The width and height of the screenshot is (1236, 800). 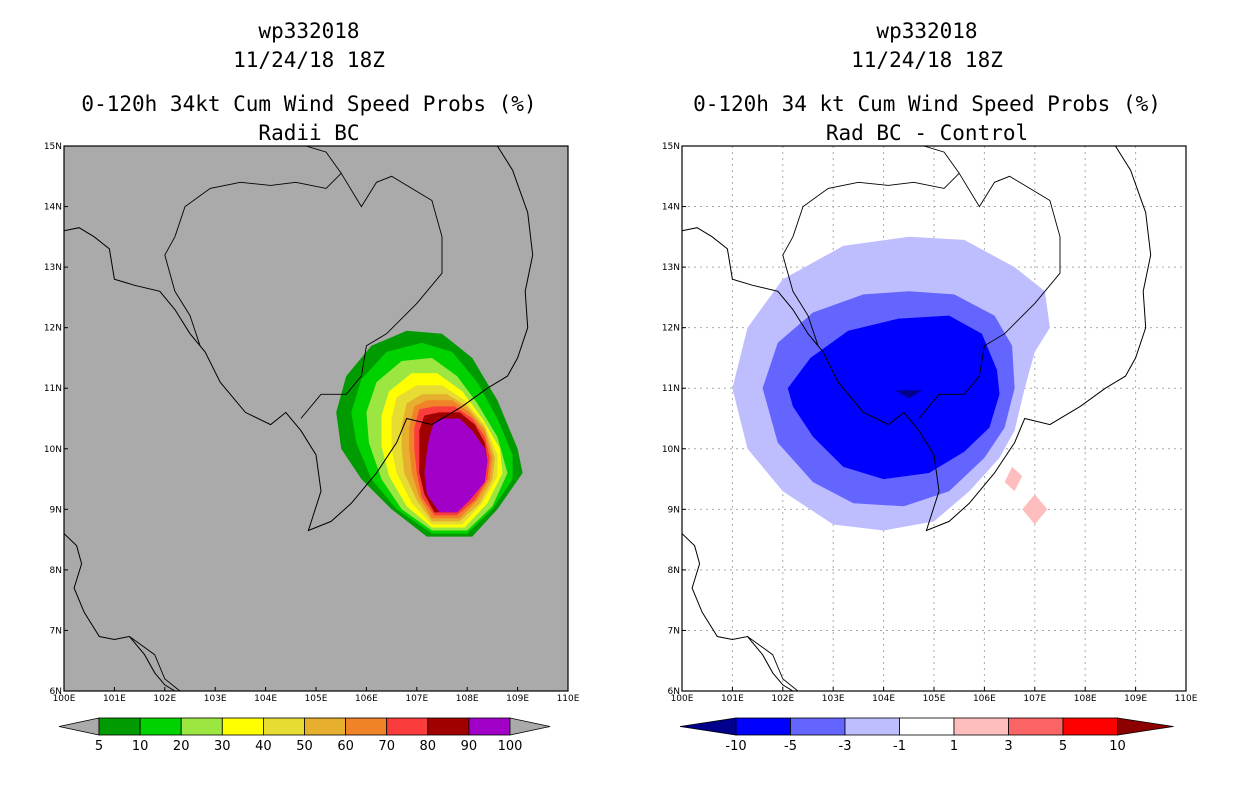 I want to click on right-storm-id: wp332018, so click(x=927, y=31).